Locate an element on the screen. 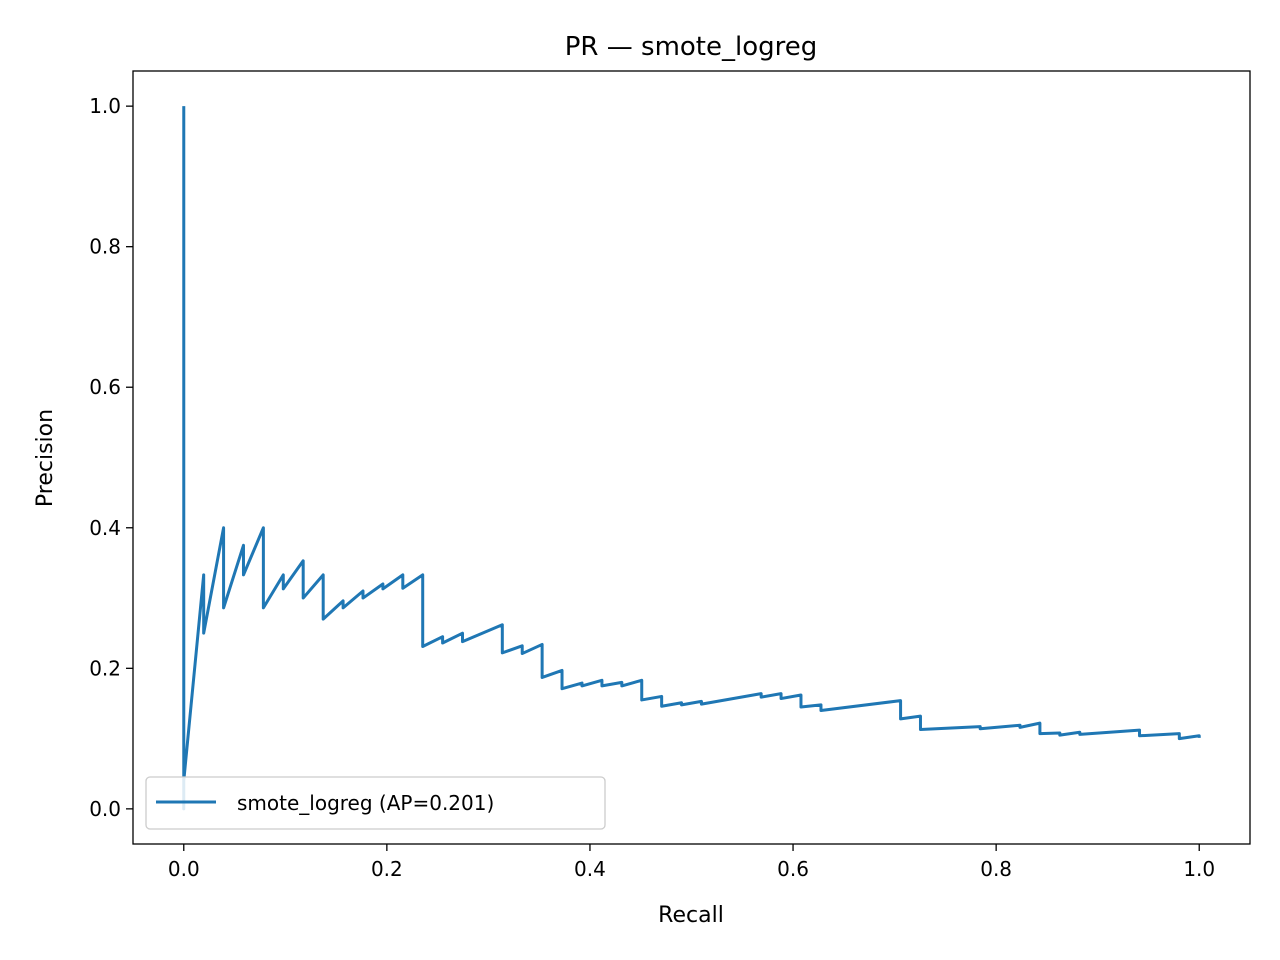  x-axis-ticks: 0.0 0.2 0.4 0.6 0.8 1.0 is located at coordinates (691, 862).